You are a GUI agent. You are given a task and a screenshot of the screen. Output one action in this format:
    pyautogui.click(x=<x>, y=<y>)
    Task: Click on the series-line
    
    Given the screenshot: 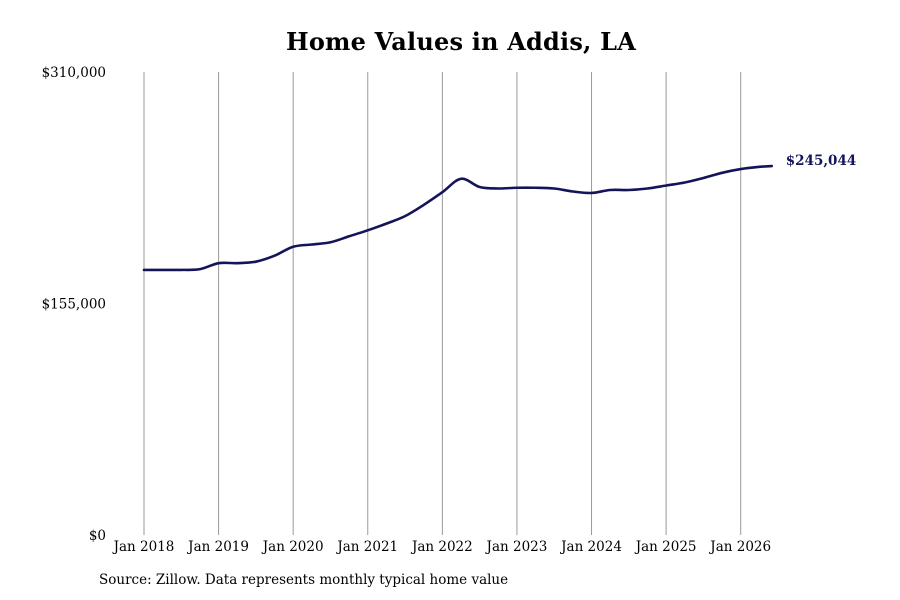 What is the action you would take?
    pyautogui.click(x=458, y=218)
    